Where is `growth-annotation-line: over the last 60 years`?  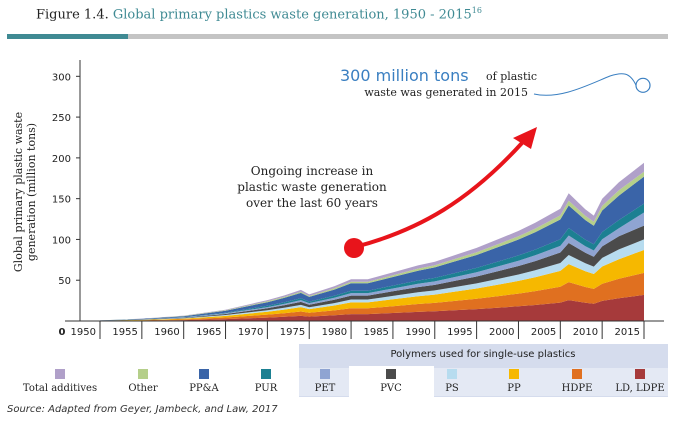 growth-annotation-line: over the last 60 years is located at coordinates (312, 203).